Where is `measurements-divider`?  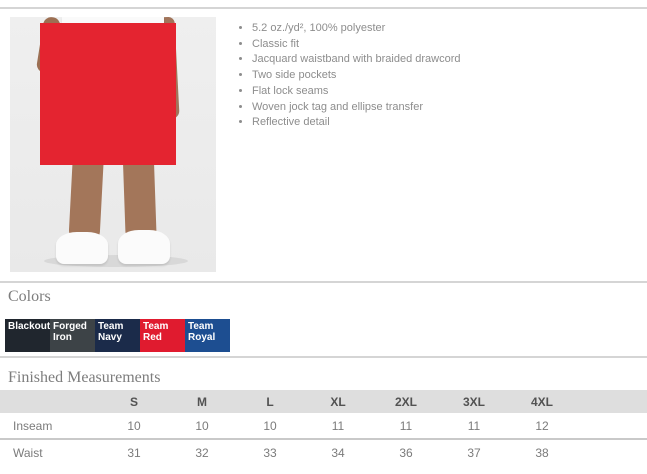
measurements-divider is located at coordinates (323, 357).